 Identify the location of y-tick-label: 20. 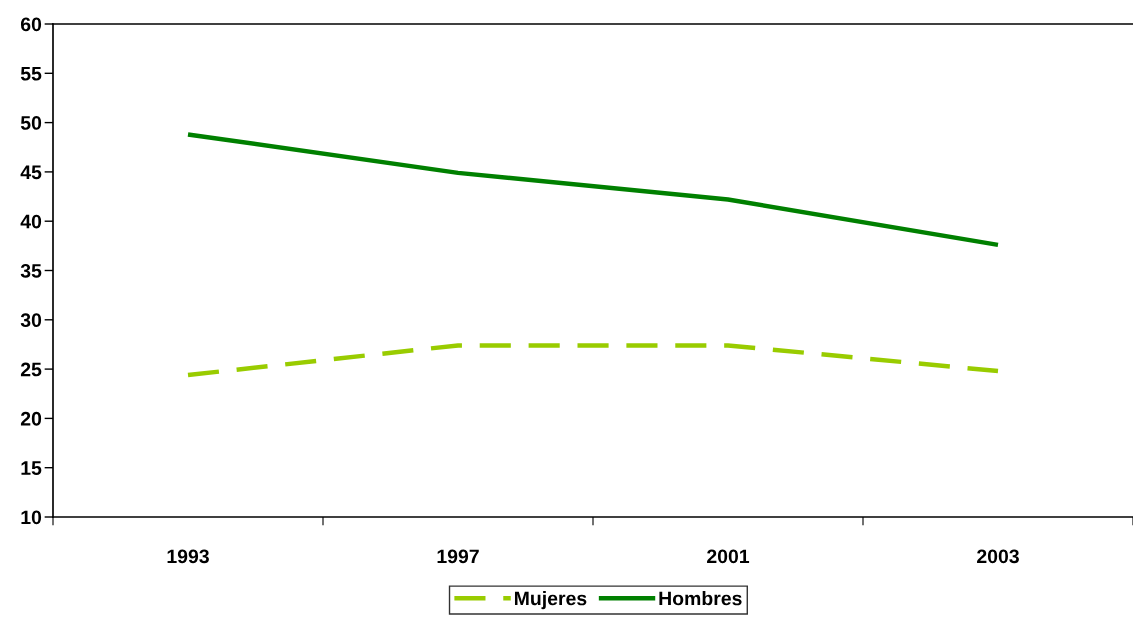
(31, 418).